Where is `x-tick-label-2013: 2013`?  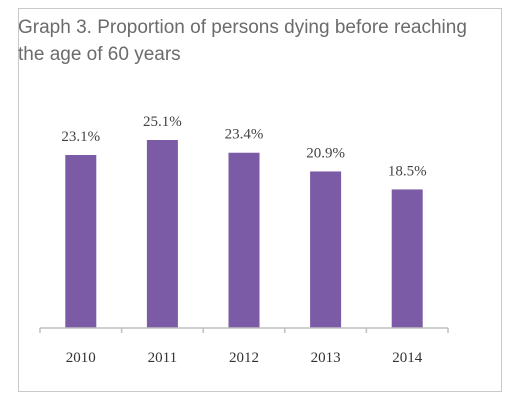 x-tick-label-2013: 2013 is located at coordinates (326, 358).